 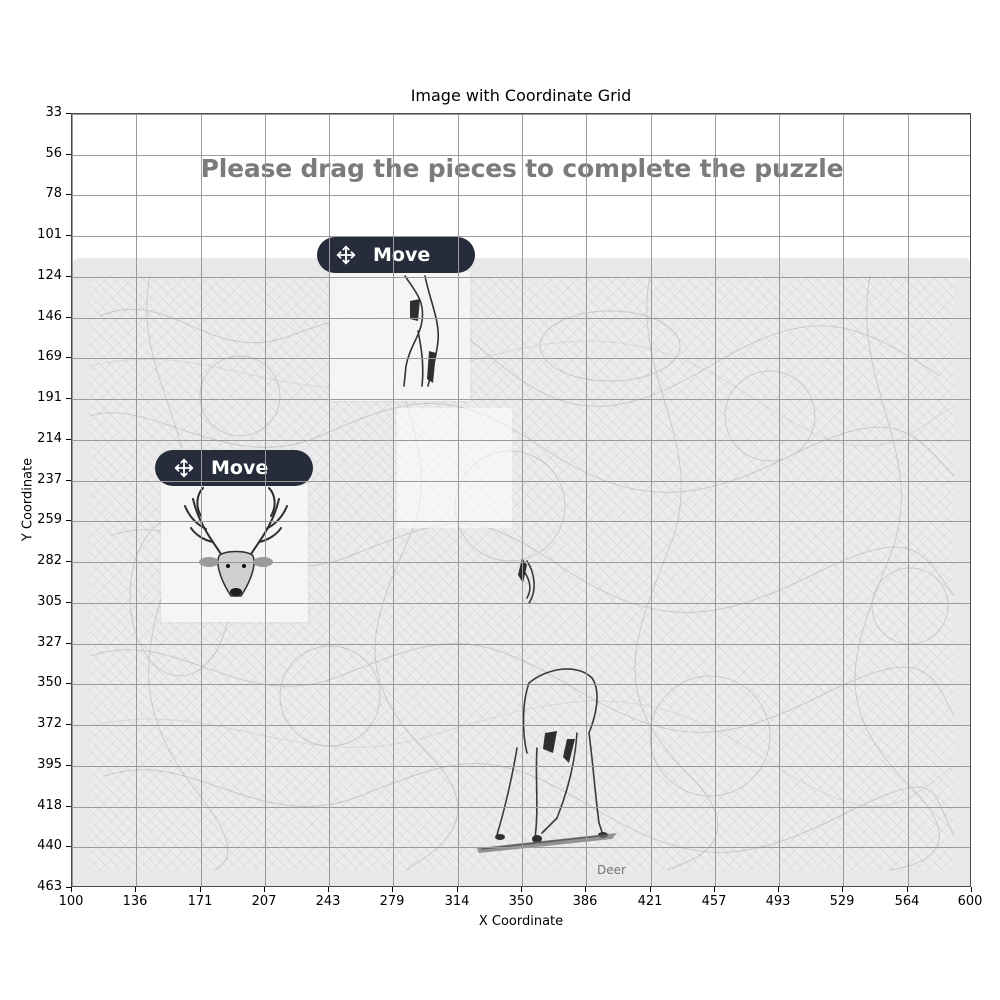 I want to click on y-tick-label: 237, so click(x=49, y=479).